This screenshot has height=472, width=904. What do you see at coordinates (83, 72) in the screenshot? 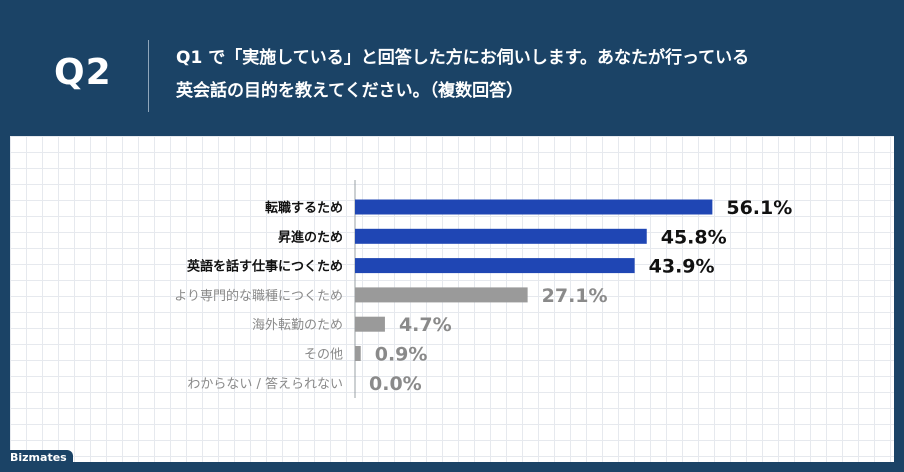
I see `question-number: Q2` at bounding box center [83, 72].